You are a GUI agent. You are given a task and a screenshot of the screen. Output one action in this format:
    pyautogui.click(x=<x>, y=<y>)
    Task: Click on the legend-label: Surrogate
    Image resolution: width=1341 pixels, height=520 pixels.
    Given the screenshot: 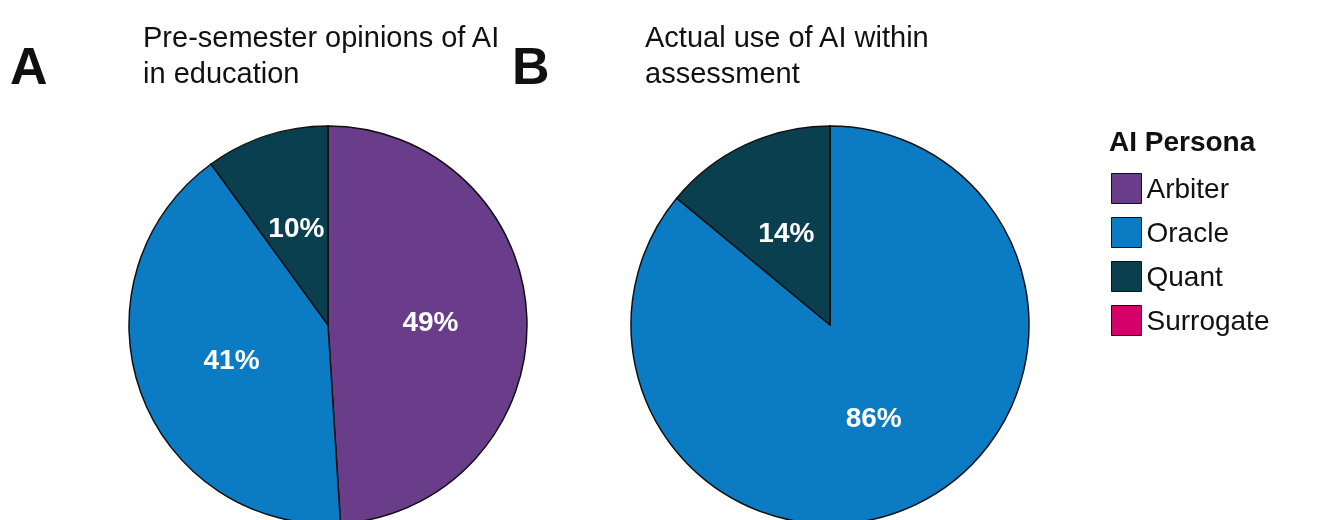 What is the action you would take?
    pyautogui.click(x=1208, y=320)
    